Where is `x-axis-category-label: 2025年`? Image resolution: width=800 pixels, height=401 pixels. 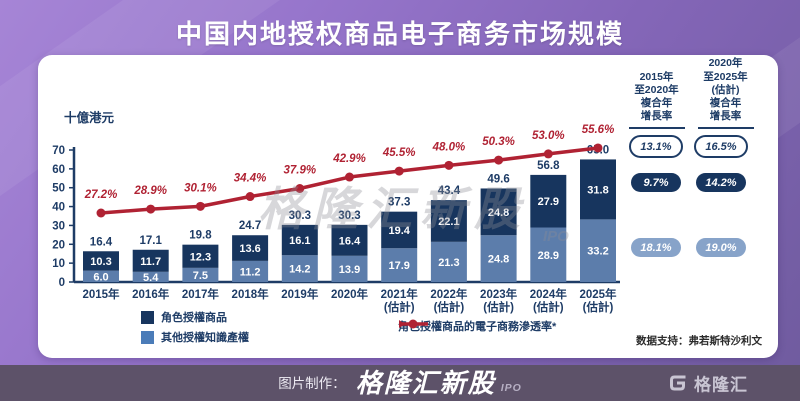 x-axis-category-label: 2025年 is located at coordinates (598, 294).